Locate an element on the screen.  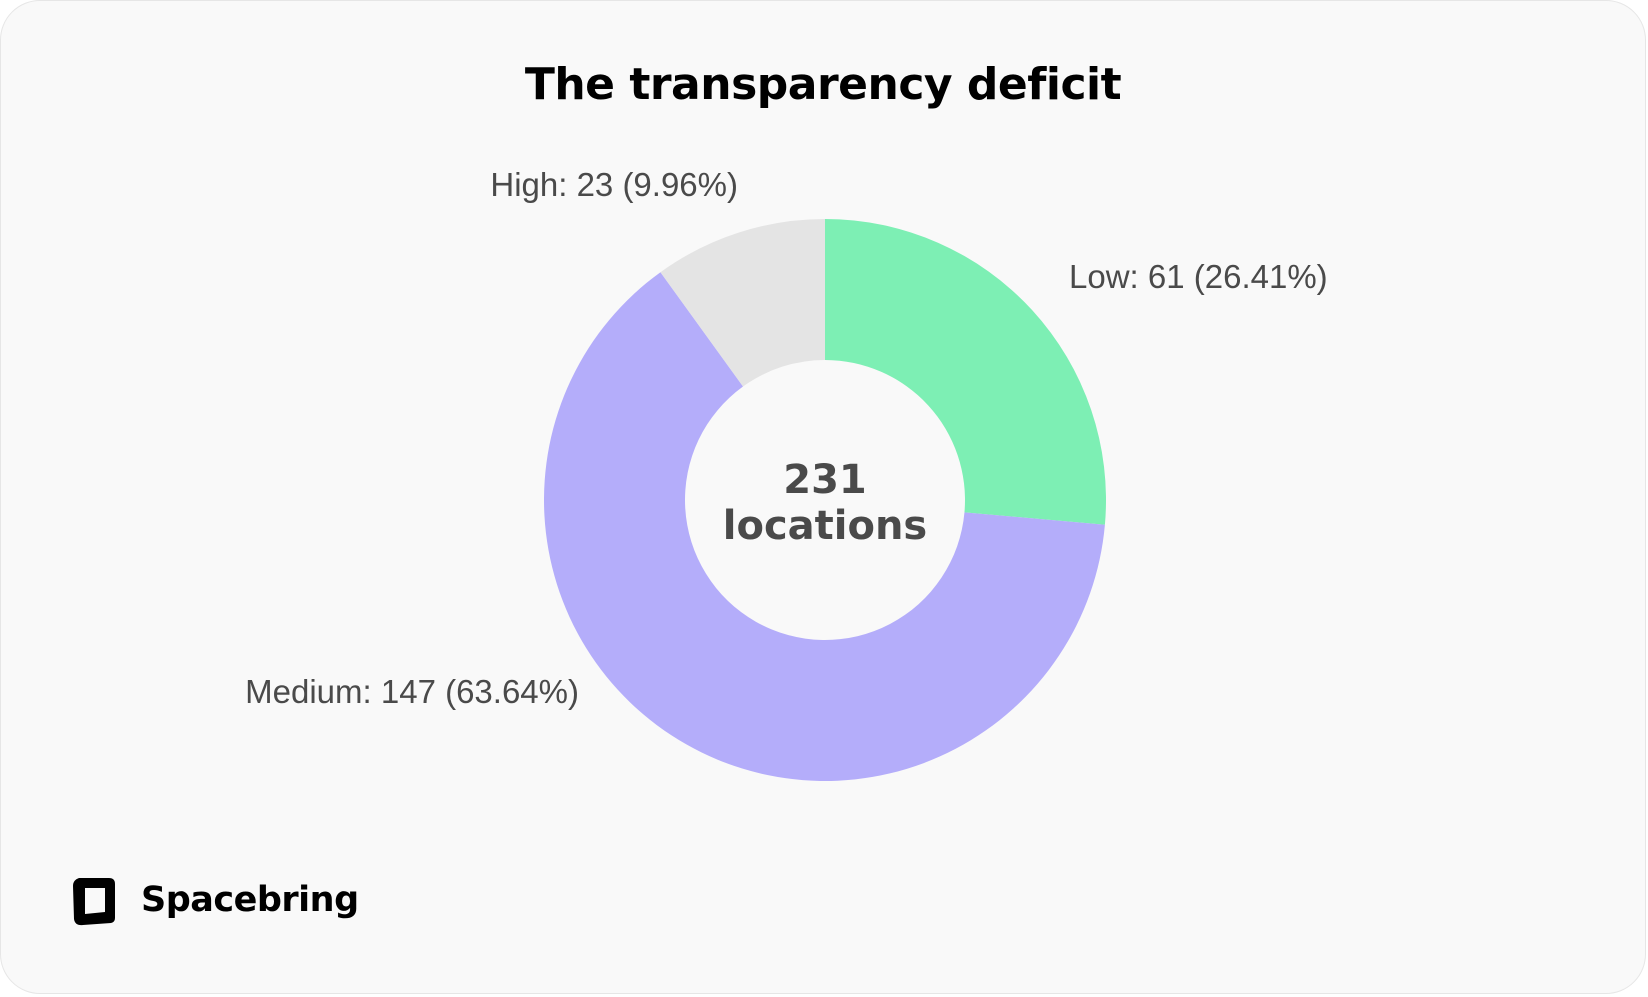
chart-title: The transparency deficit is located at coordinates (823, 84).